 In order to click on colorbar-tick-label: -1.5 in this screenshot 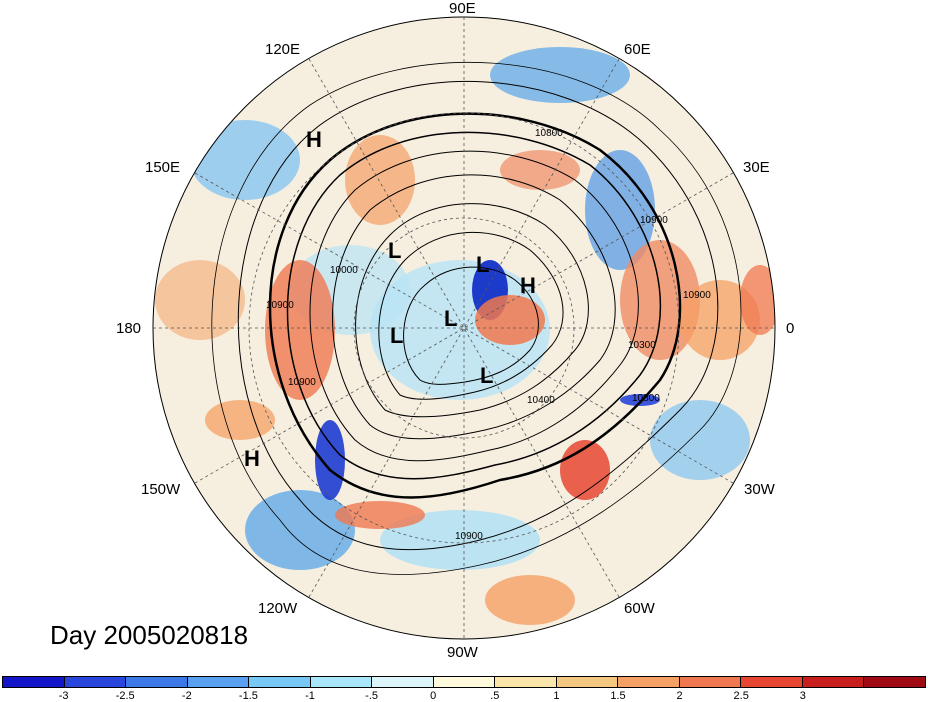, I will do `click(248, 696)`.